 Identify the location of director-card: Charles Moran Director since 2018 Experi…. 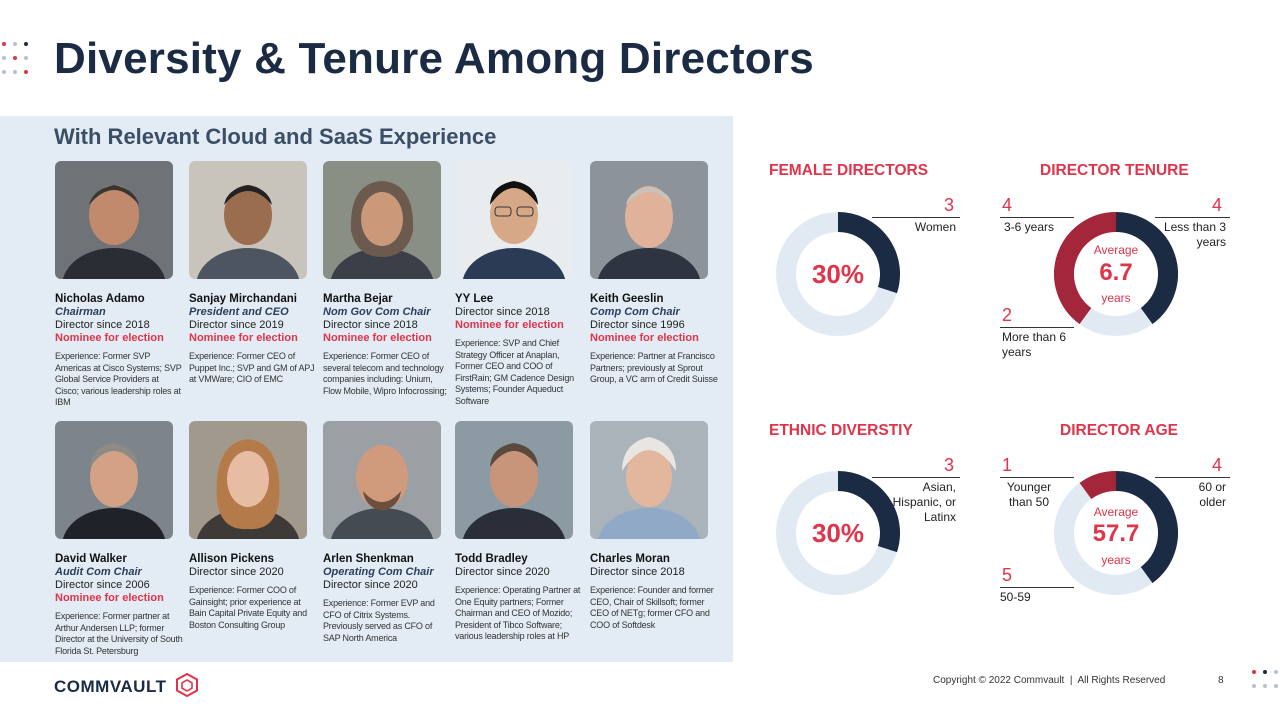
(654, 526).